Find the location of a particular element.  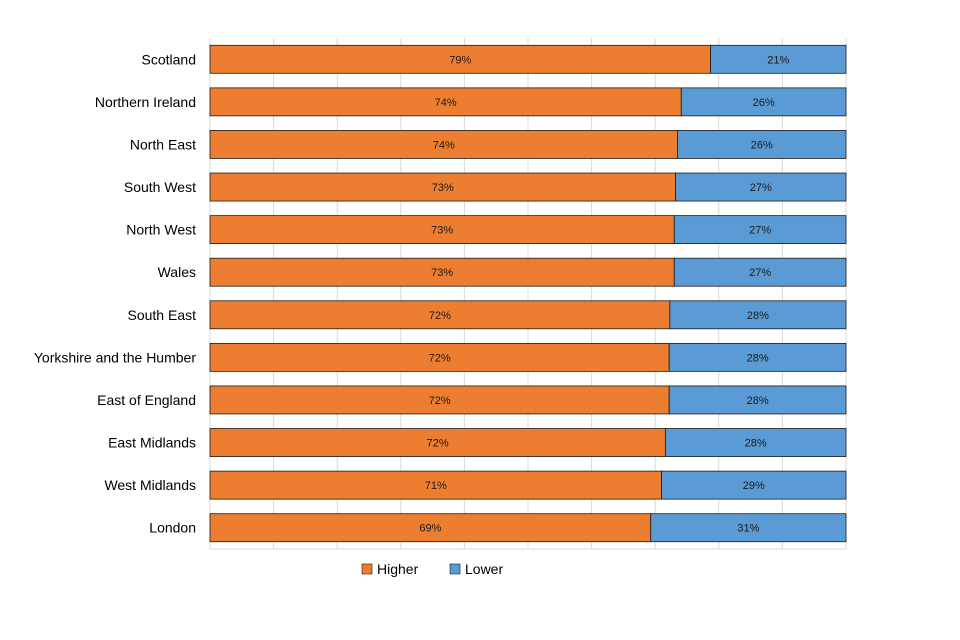

category-label-7: South East is located at coordinates (162, 315).